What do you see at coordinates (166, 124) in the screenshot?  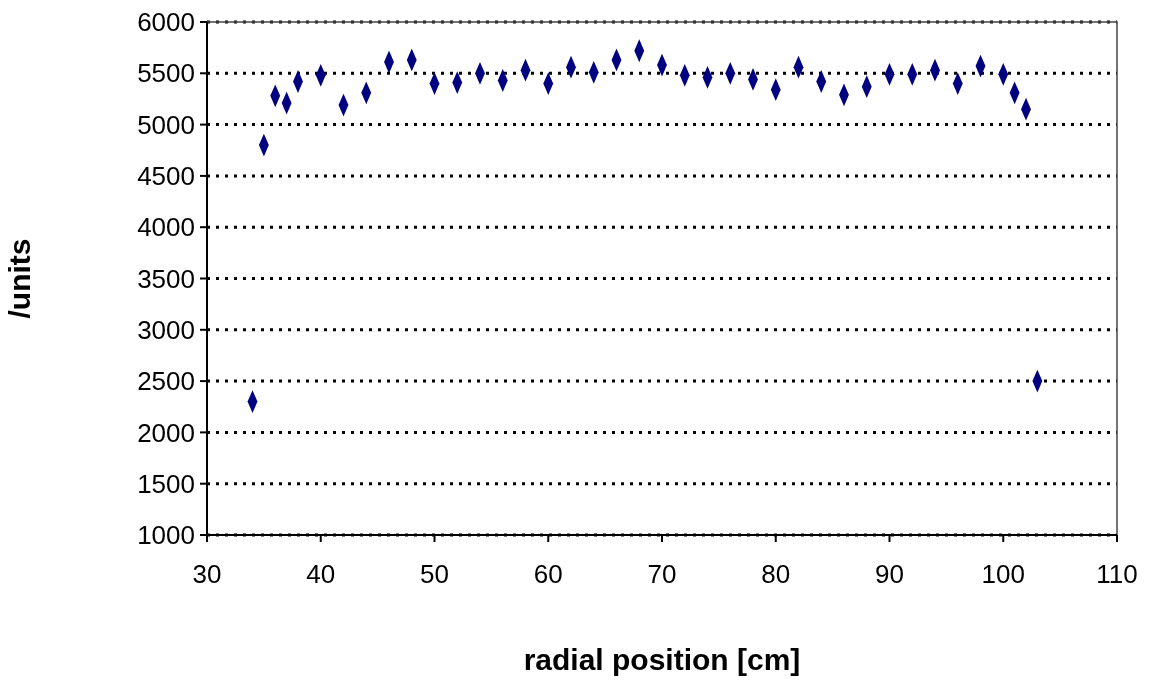 I see `y-tick-label: 5000` at bounding box center [166, 124].